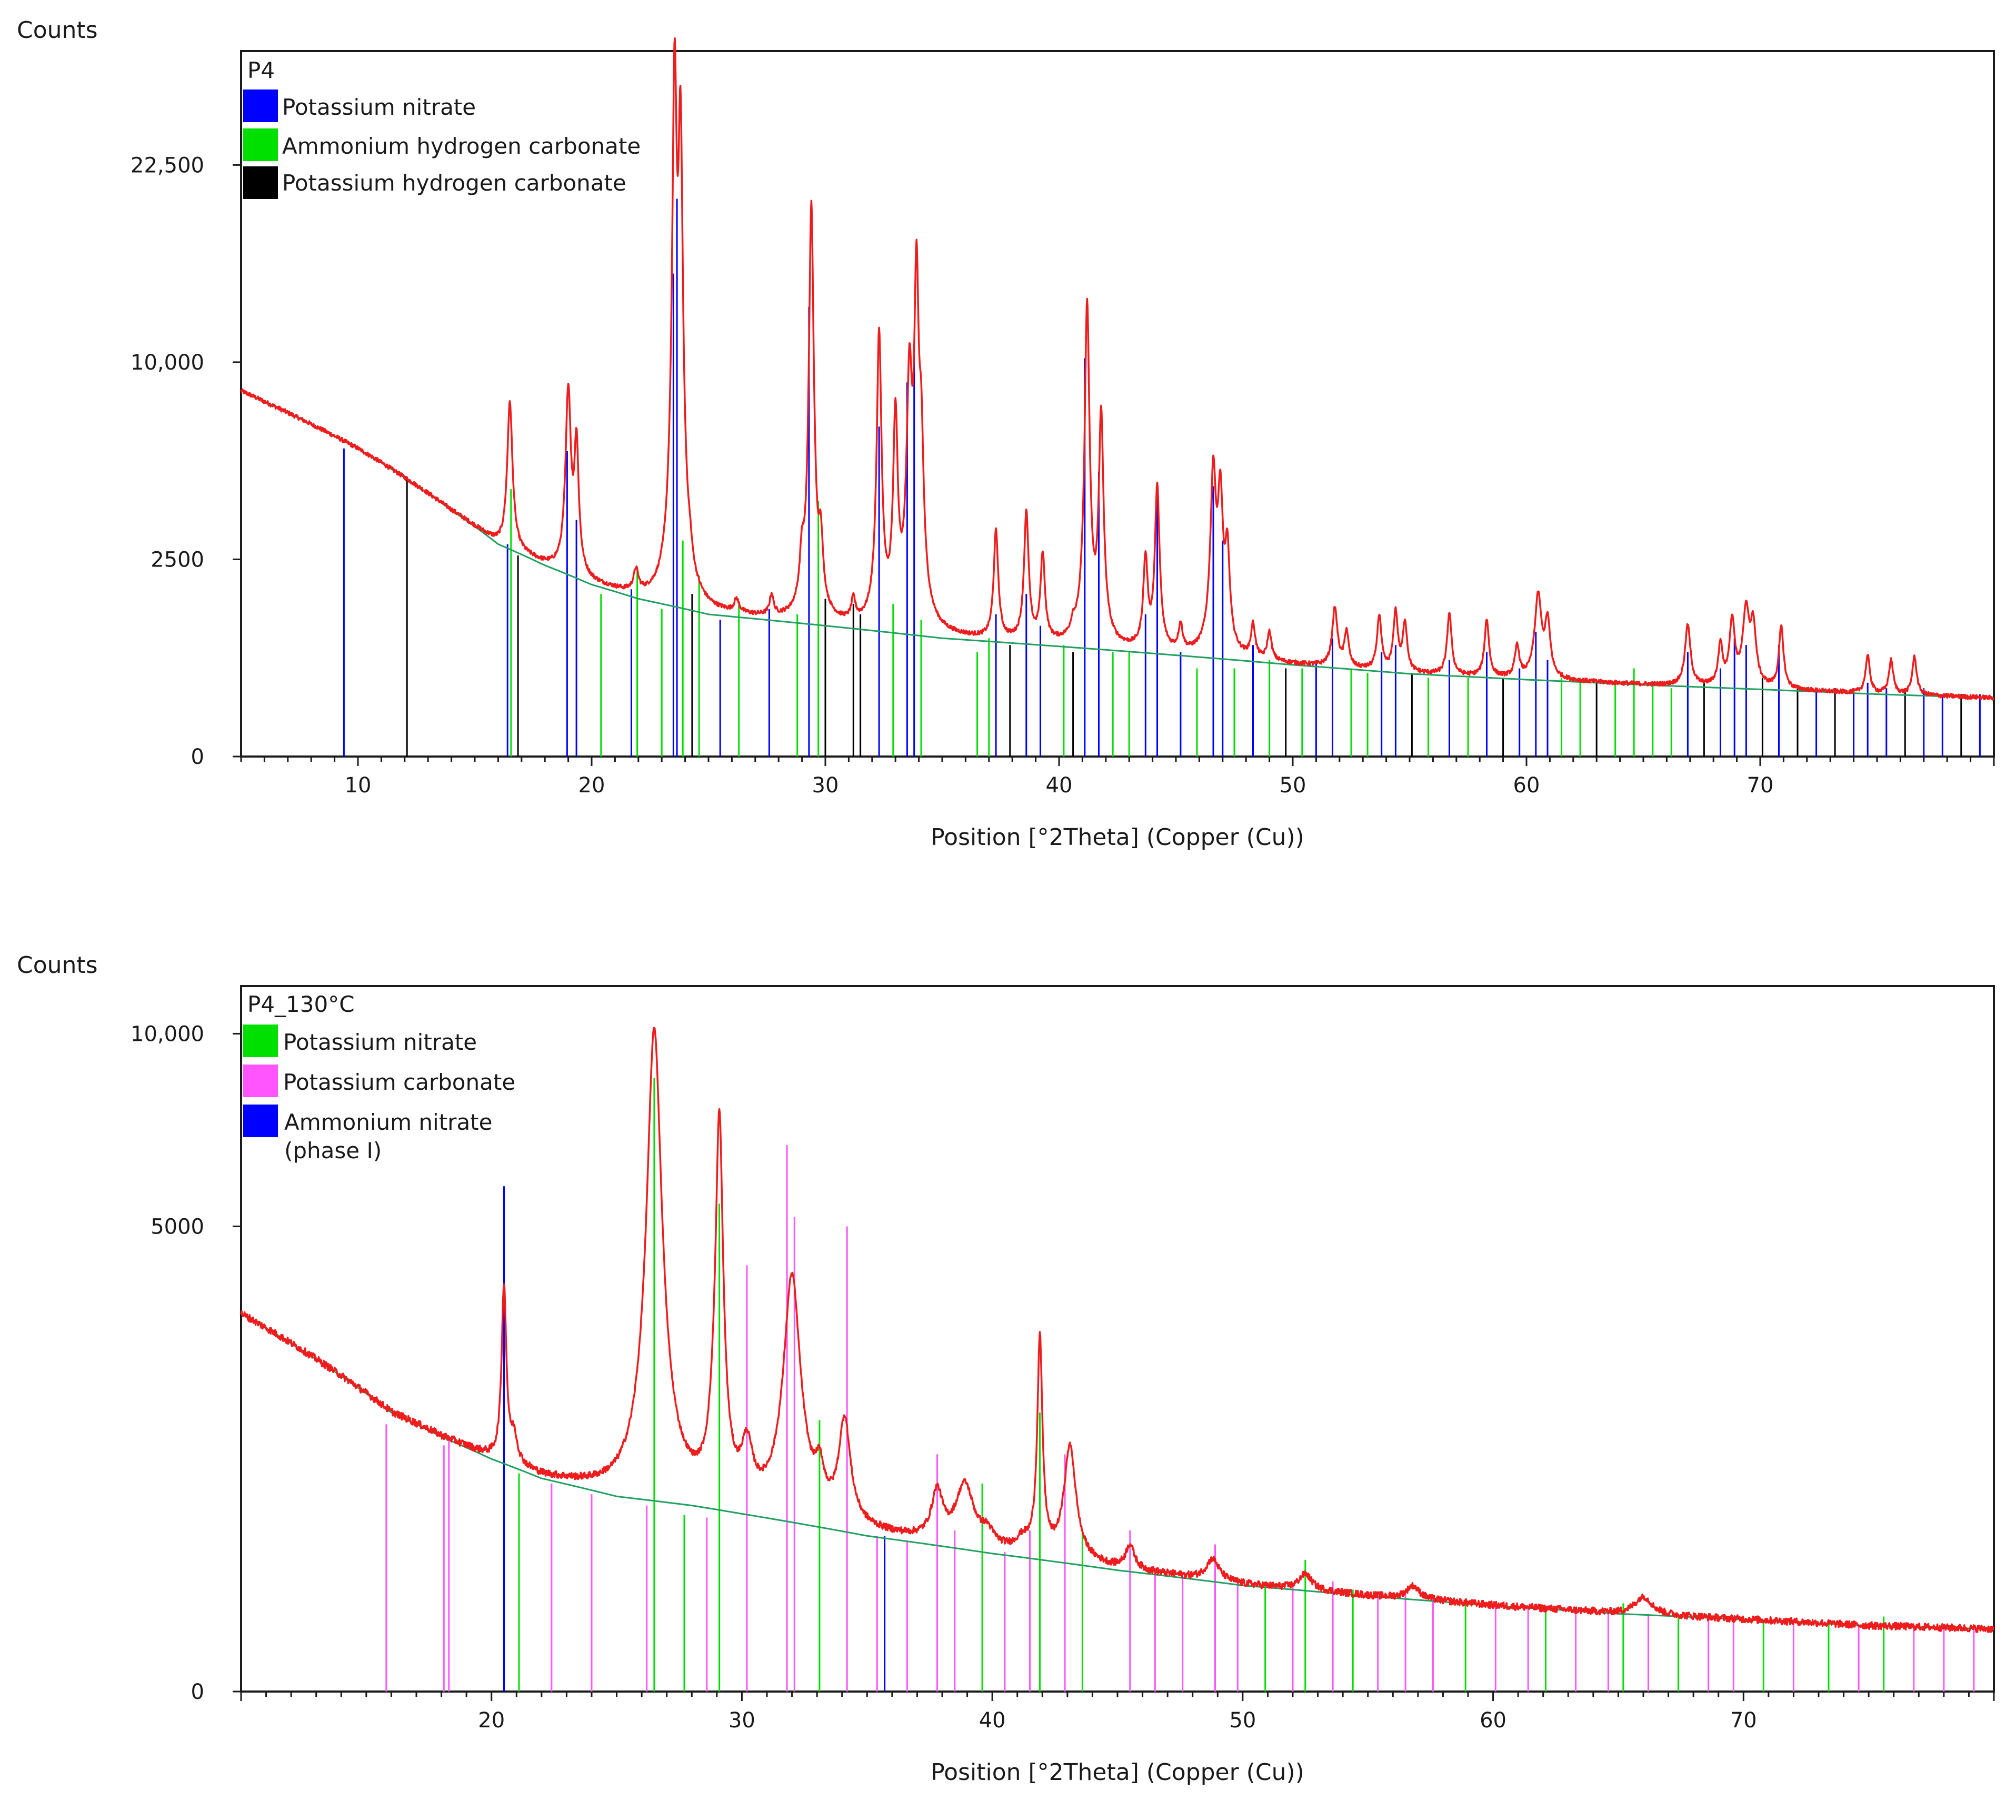  Describe the element at coordinates (177, 560) in the screenshot. I see `y-tick-label: 2500` at that location.